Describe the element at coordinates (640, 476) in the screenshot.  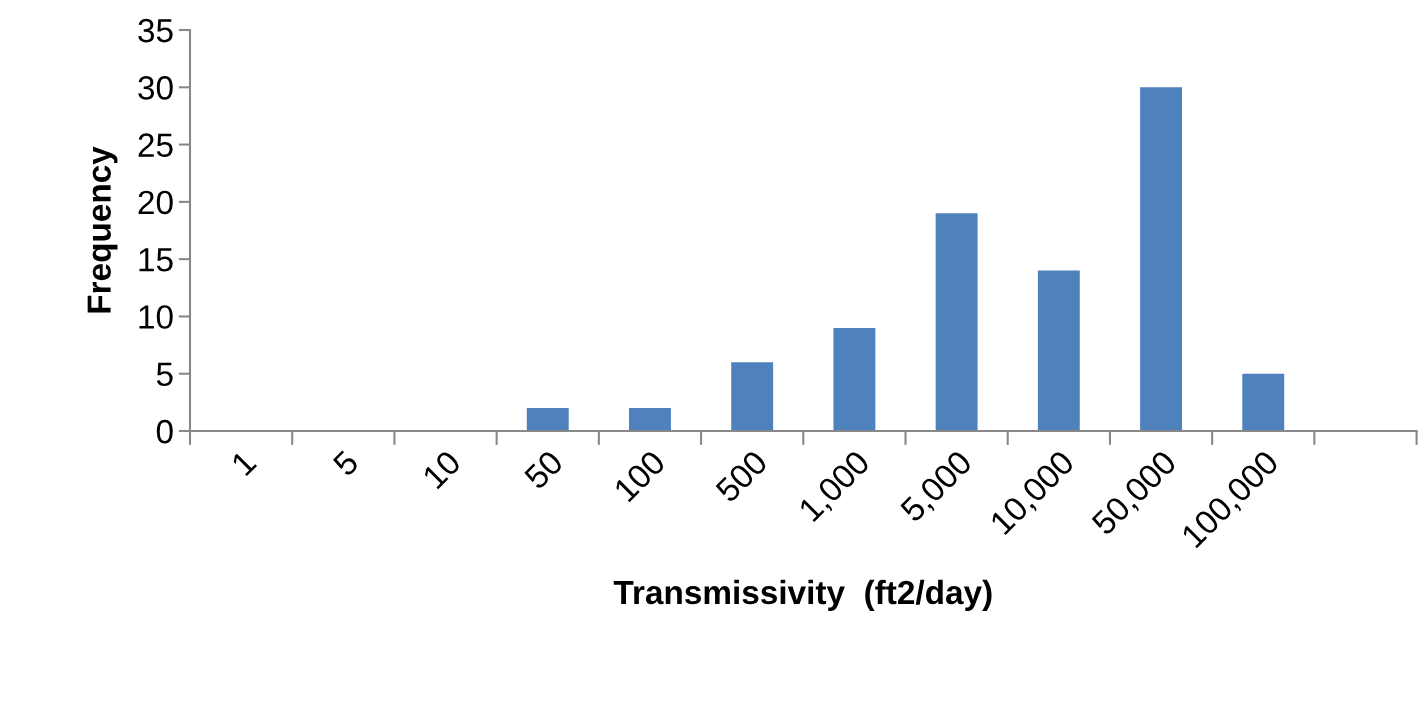
I see `x-tick-label: 100` at that location.